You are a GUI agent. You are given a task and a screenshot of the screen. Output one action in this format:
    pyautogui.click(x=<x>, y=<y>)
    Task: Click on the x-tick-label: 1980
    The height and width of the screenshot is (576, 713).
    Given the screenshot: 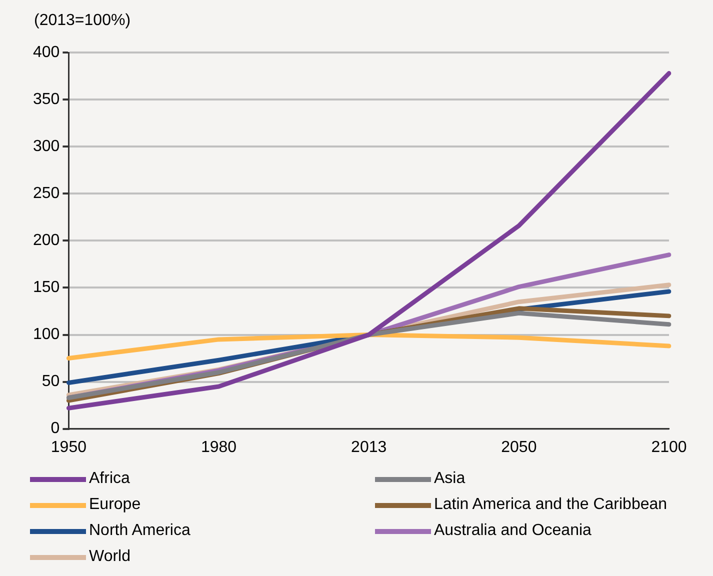 What is the action you would take?
    pyautogui.click(x=218, y=447)
    